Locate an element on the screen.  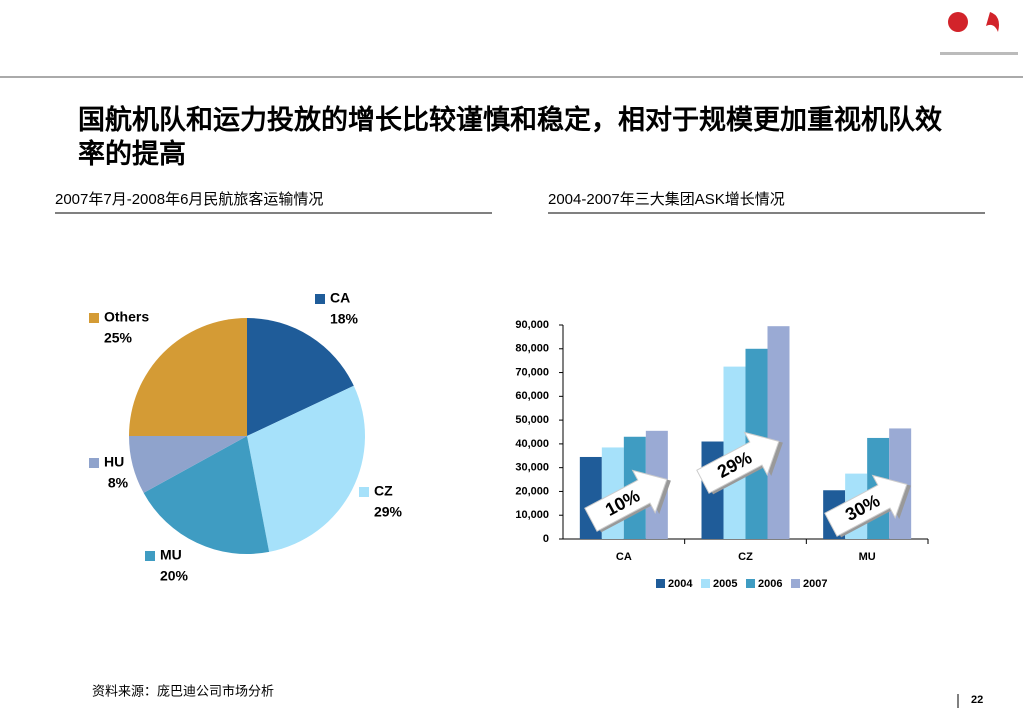
x-tick-label: CA is located at coordinates (624, 557).